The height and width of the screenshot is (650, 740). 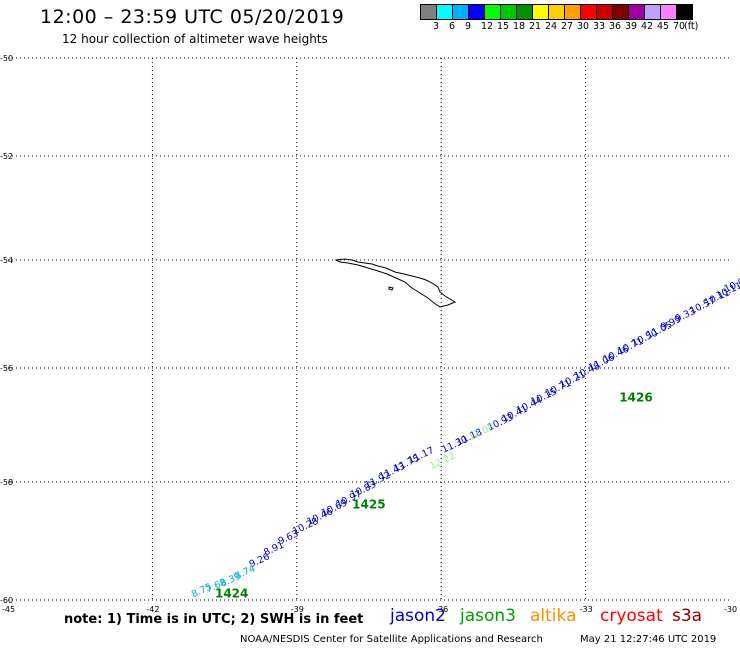 I want to click on south-georgia-coastline, so click(x=395, y=283).